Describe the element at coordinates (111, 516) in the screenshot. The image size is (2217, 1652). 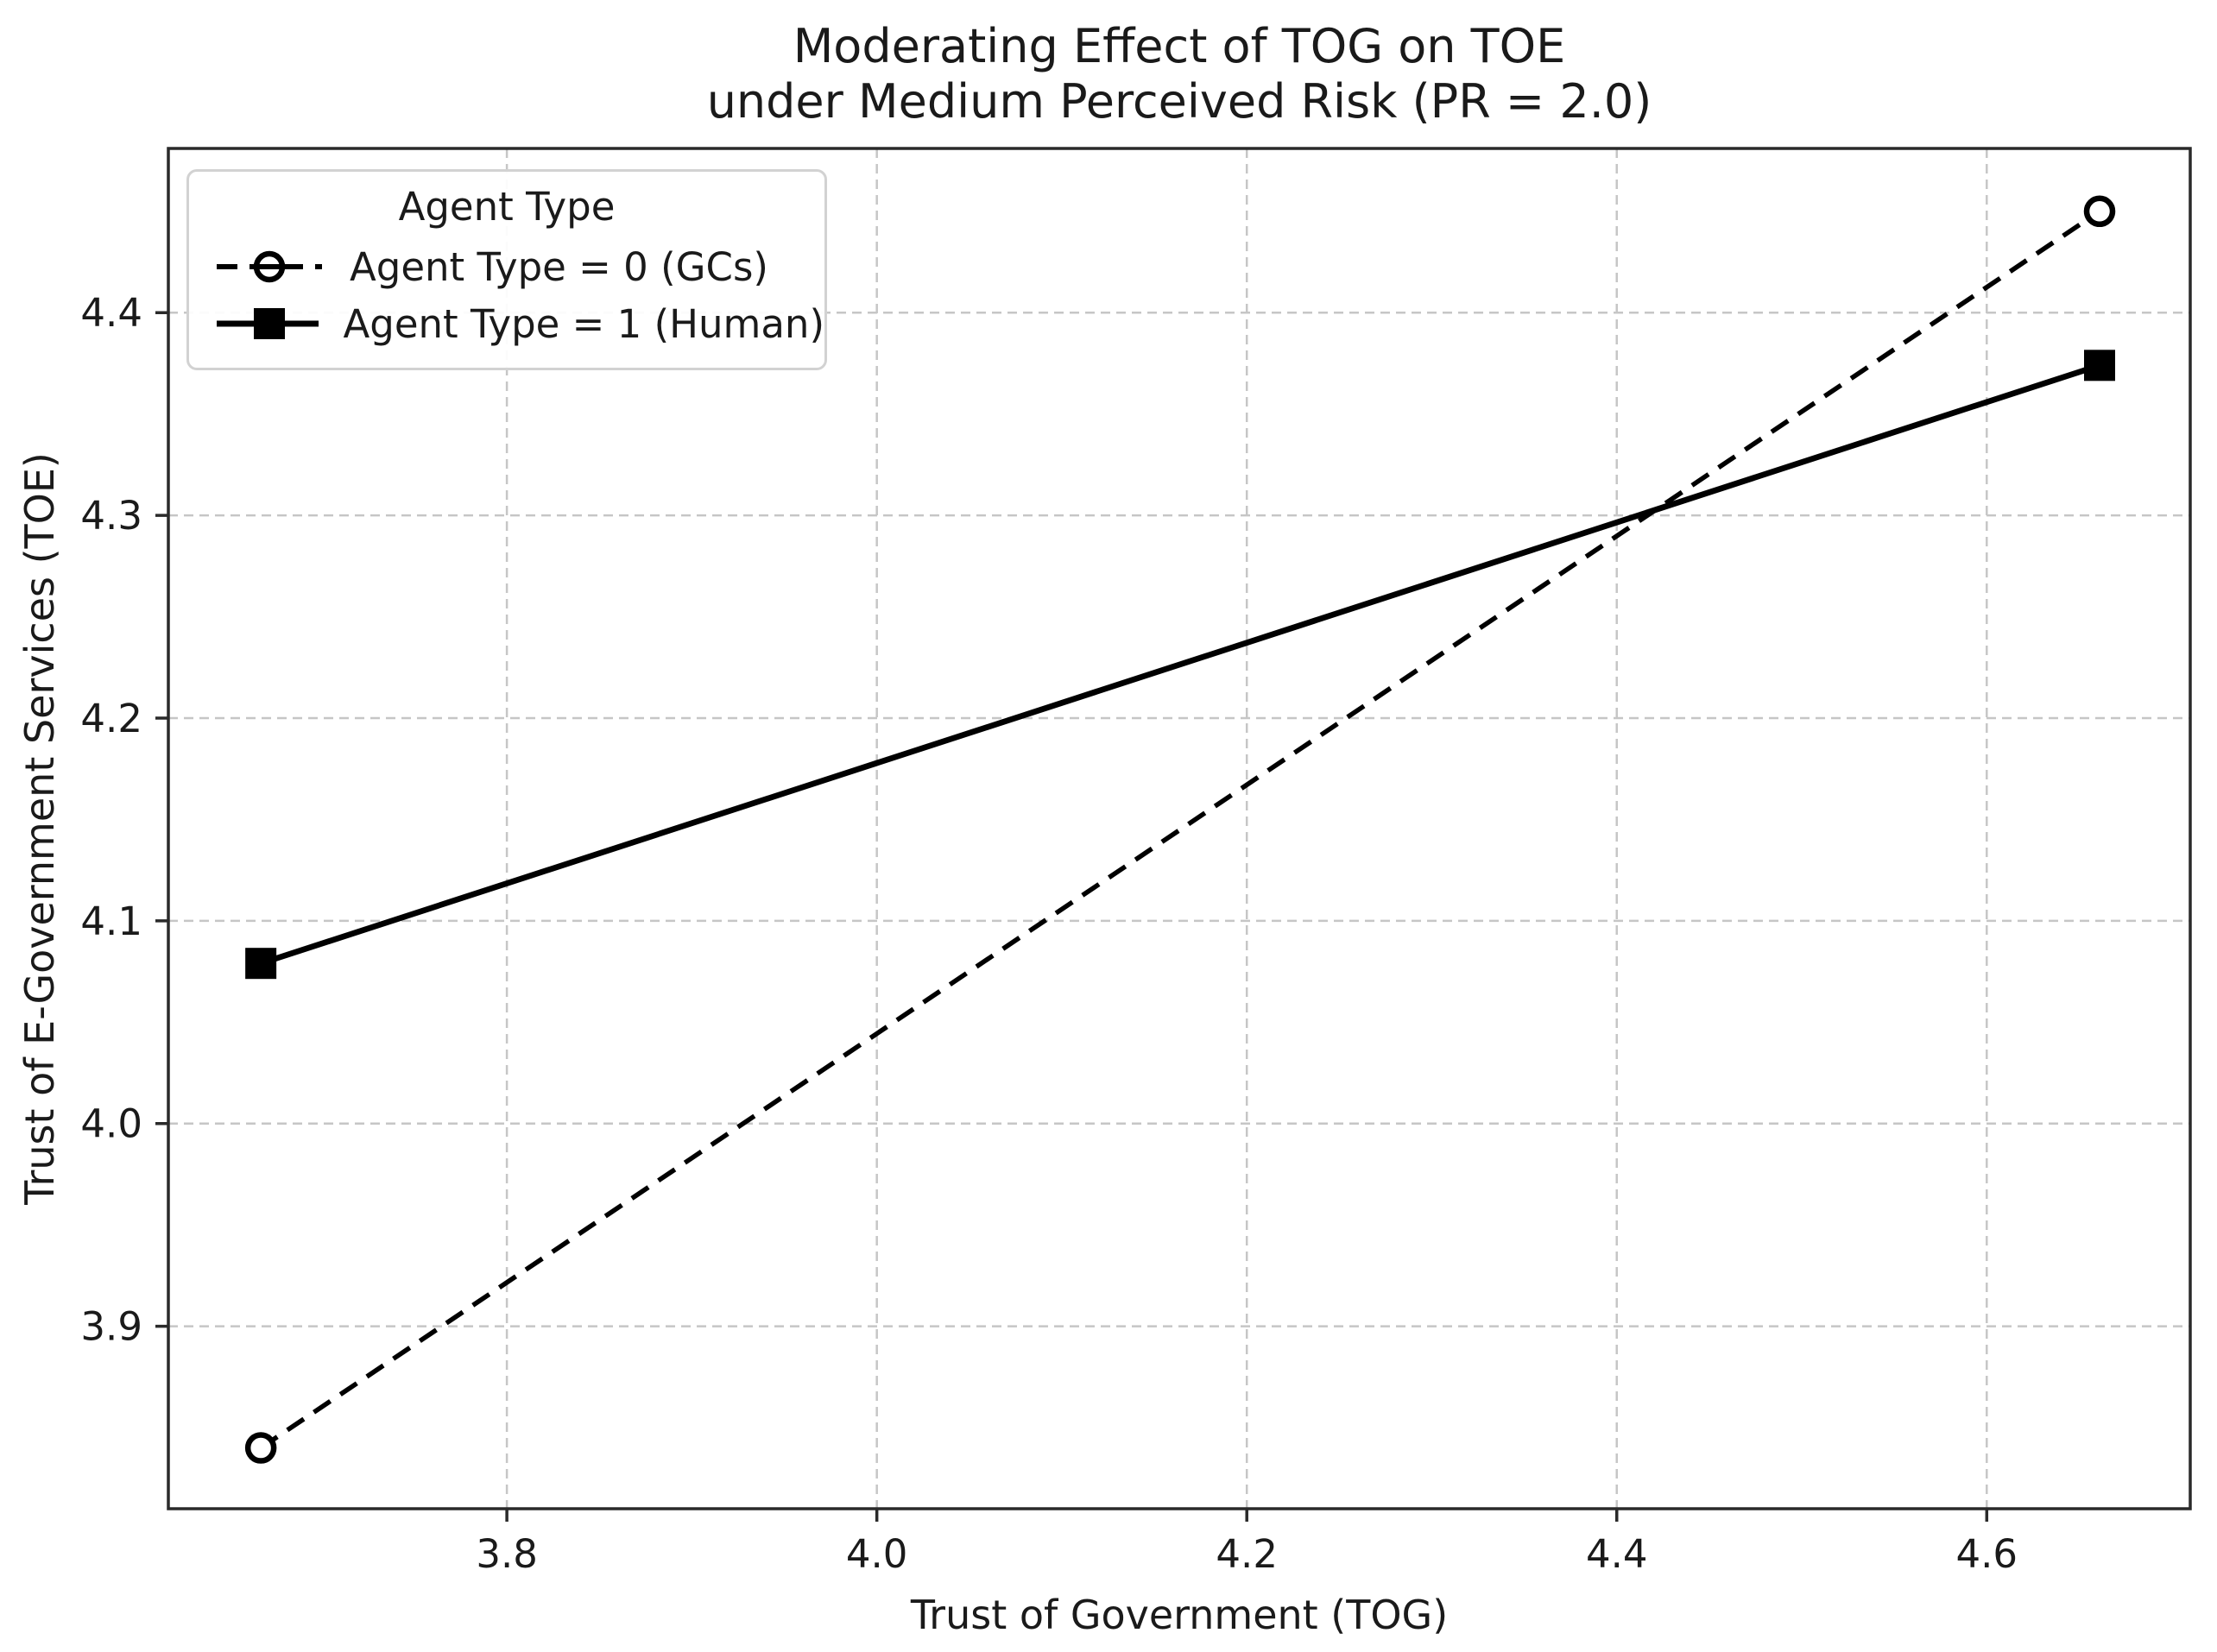
I see `y-tick-label: 4.3` at that location.